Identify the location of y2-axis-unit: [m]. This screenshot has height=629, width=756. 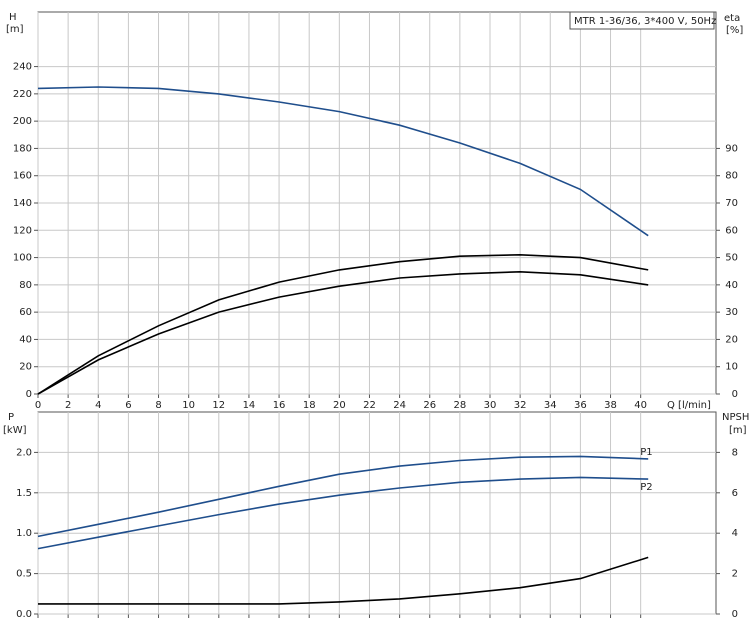
(738, 430).